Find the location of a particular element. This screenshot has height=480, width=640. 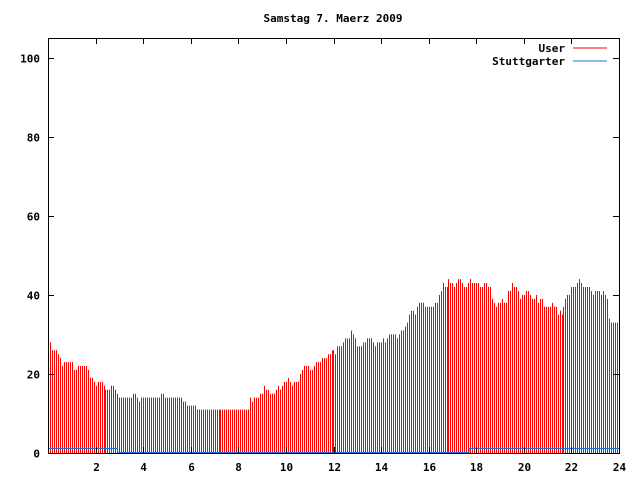

y-tick-label: 80 is located at coordinates (33, 138).